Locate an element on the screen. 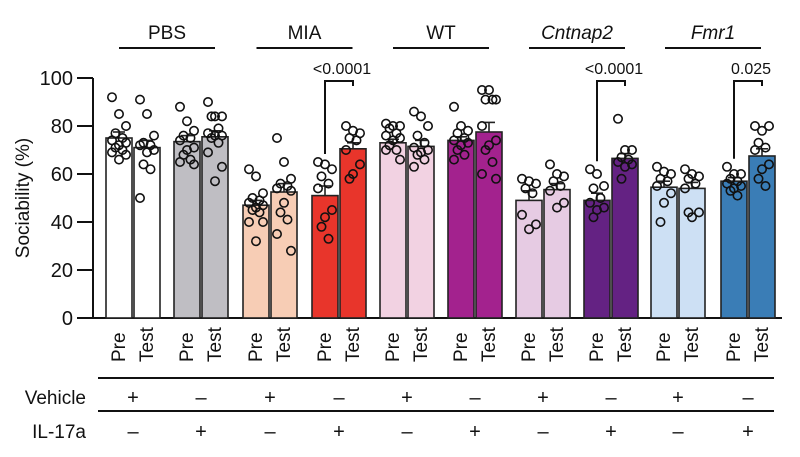 This screenshot has width=800, height=457. y-tick-label: 0 is located at coordinates (67, 319).